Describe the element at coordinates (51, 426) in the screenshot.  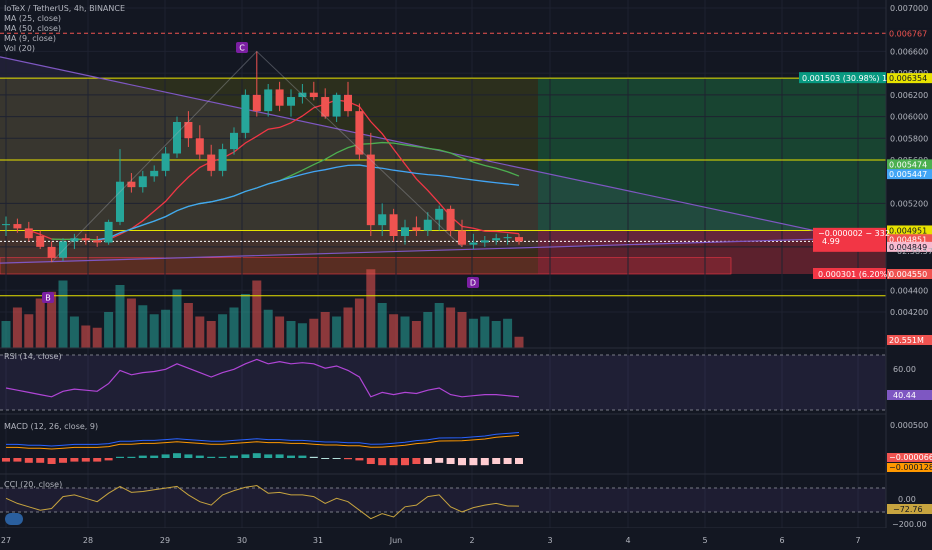
I see `macd-label: MACD (12, 26, close, 9)` at that location.